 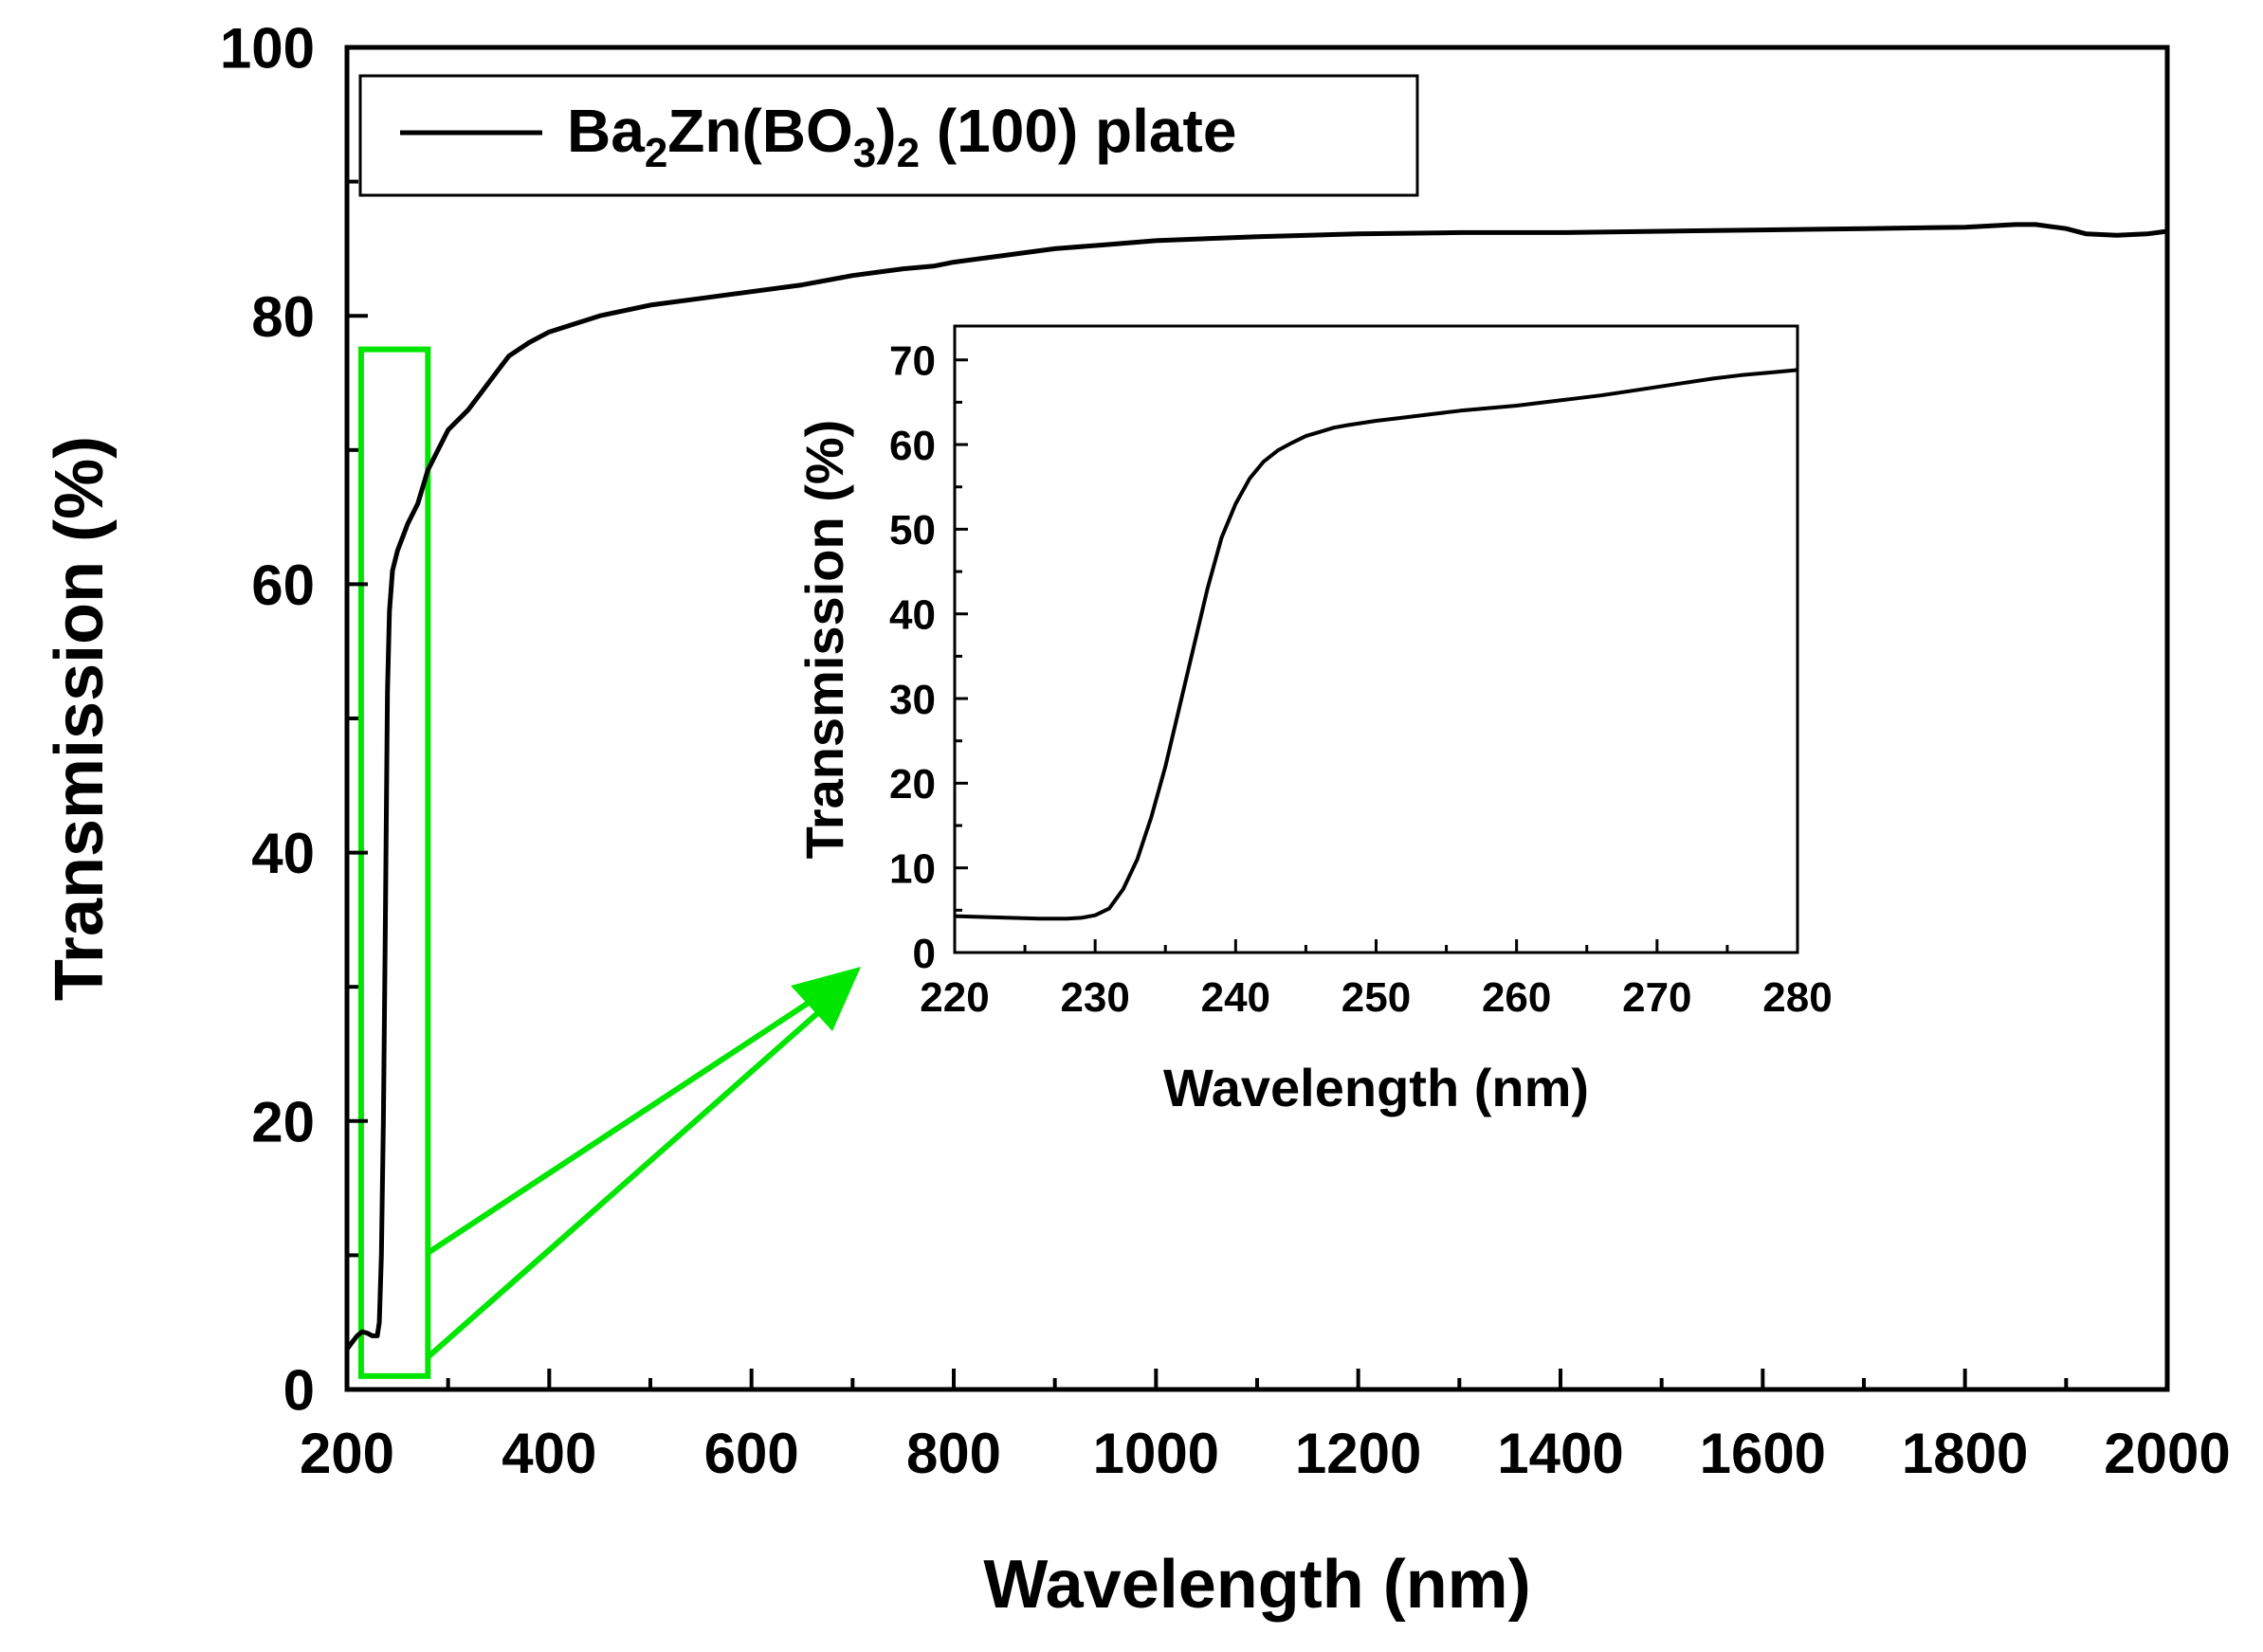 I want to click on legend-label-part: ), so click(x=886, y=131).